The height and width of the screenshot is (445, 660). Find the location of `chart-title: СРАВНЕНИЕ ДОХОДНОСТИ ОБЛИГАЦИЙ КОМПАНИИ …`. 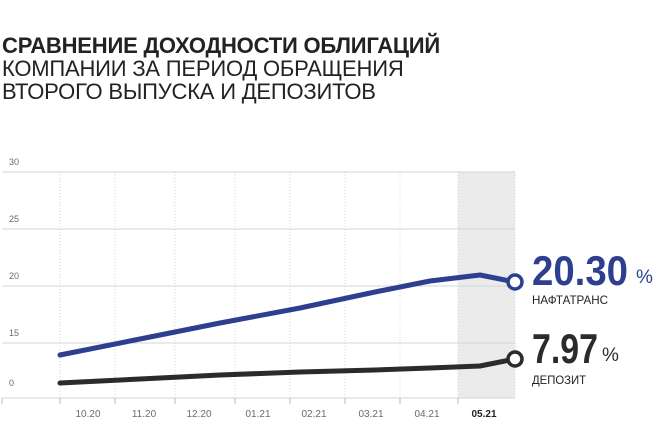

chart-title: СРАВНЕНИЕ ДОХОДНОСТИ ОБЛИГАЦИЙ КОМПАНИИ … is located at coordinates (221, 68).